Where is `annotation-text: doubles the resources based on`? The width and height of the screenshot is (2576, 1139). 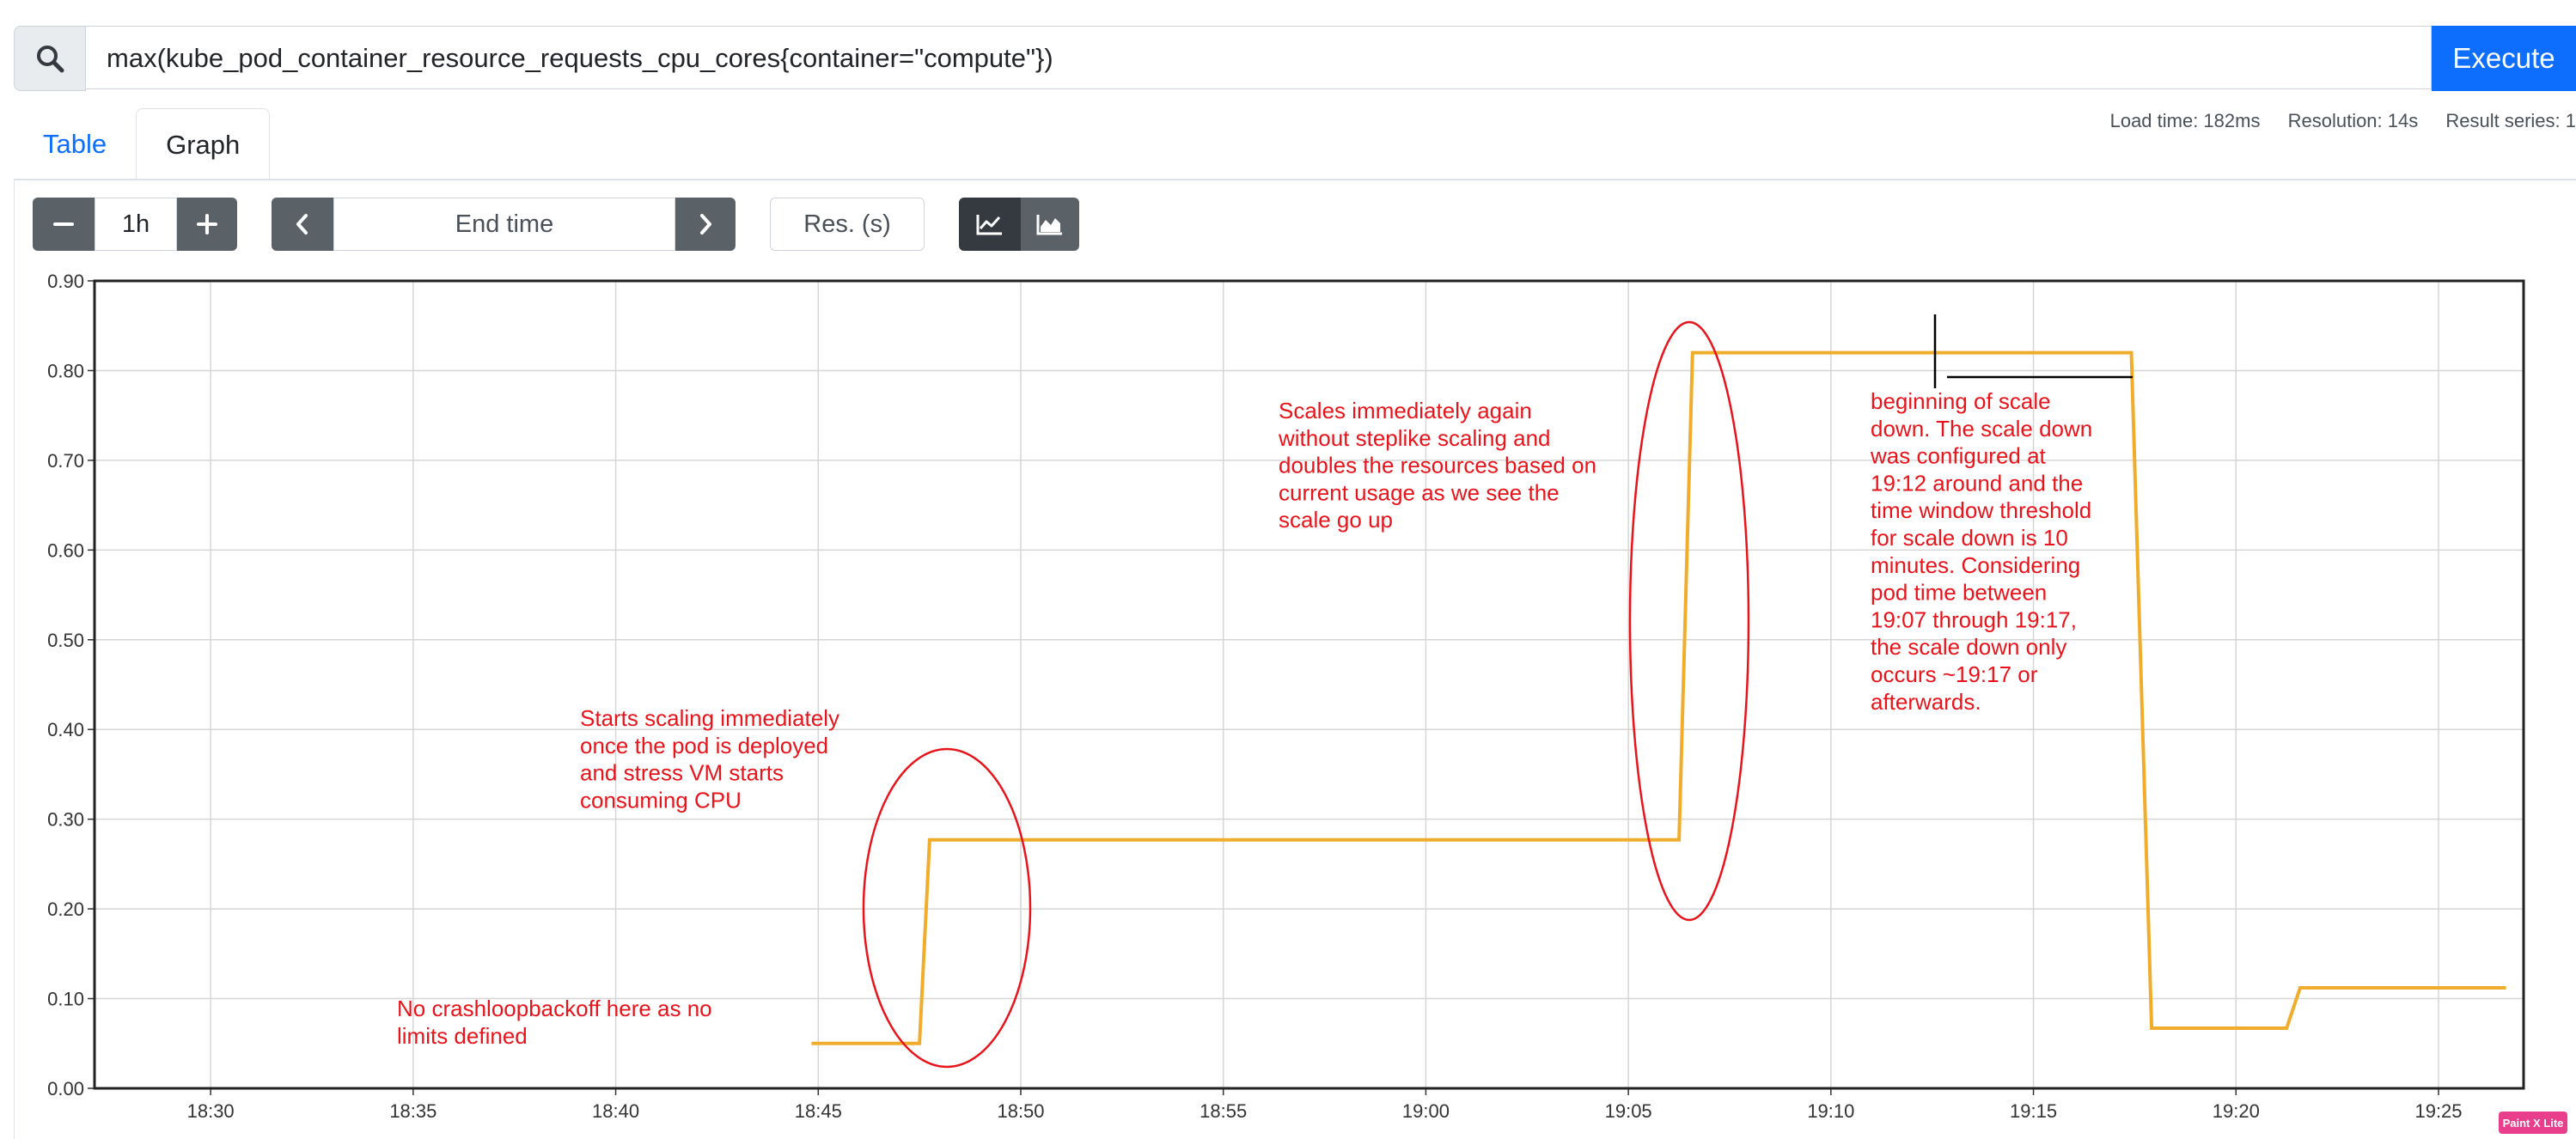
annotation-text: doubles the resources based on is located at coordinates (1437, 465).